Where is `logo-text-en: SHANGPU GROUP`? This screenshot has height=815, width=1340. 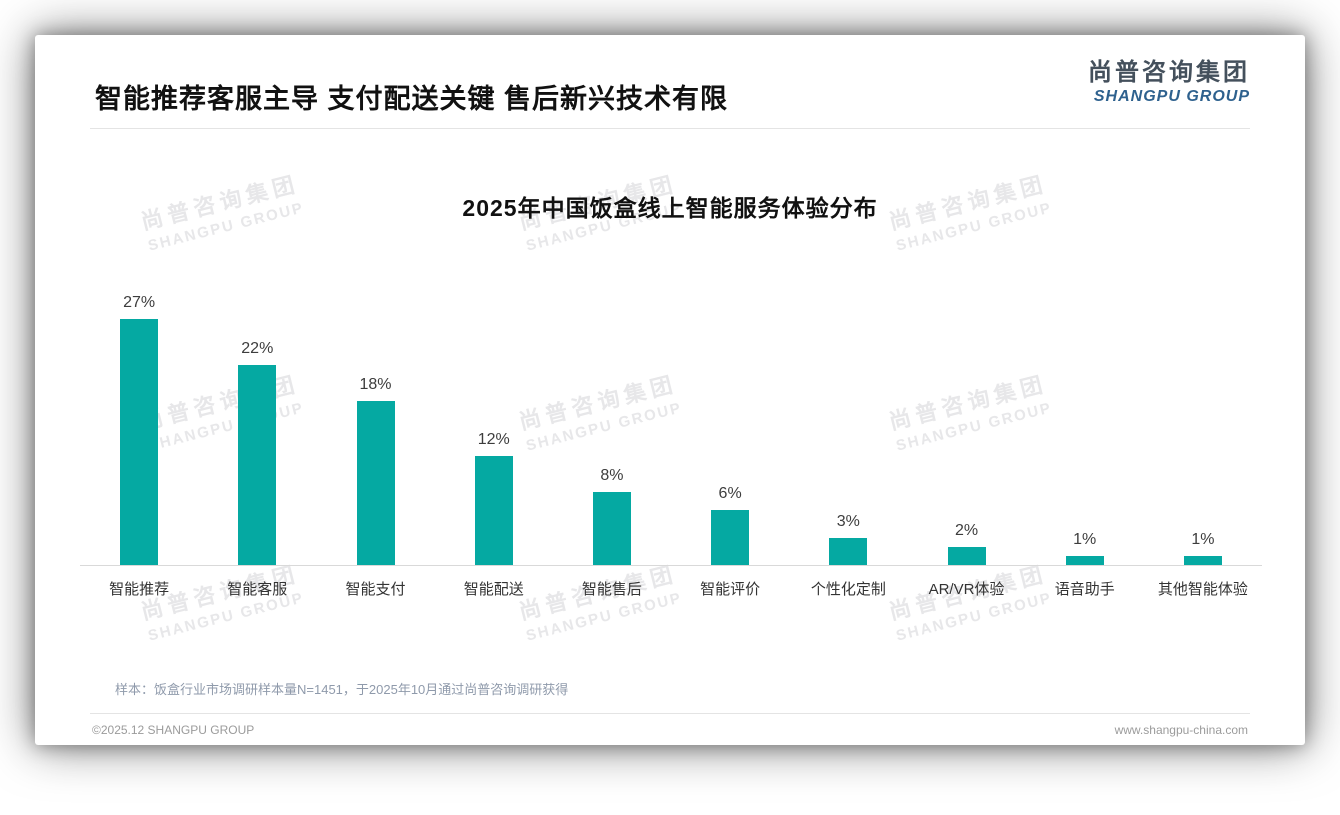 logo-text-en: SHANGPU GROUP is located at coordinates (1171, 96).